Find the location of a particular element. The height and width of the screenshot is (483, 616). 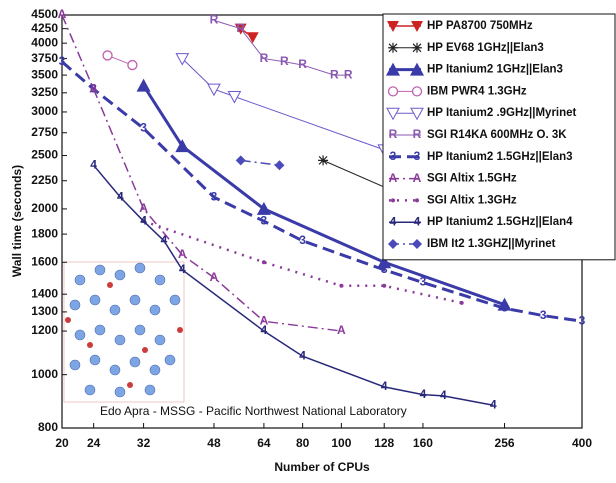

legend-label: IBM It2 1.3GHZ||Myrinet is located at coordinates (491, 244).